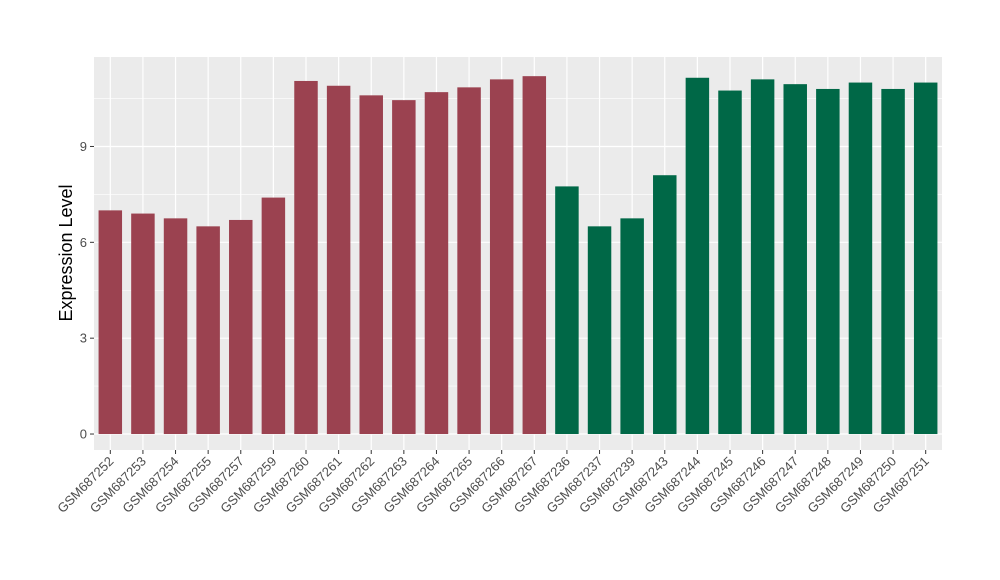  Describe the element at coordinates (795, 259) in the screenshot. I see `bar-GSM687247` at that location.